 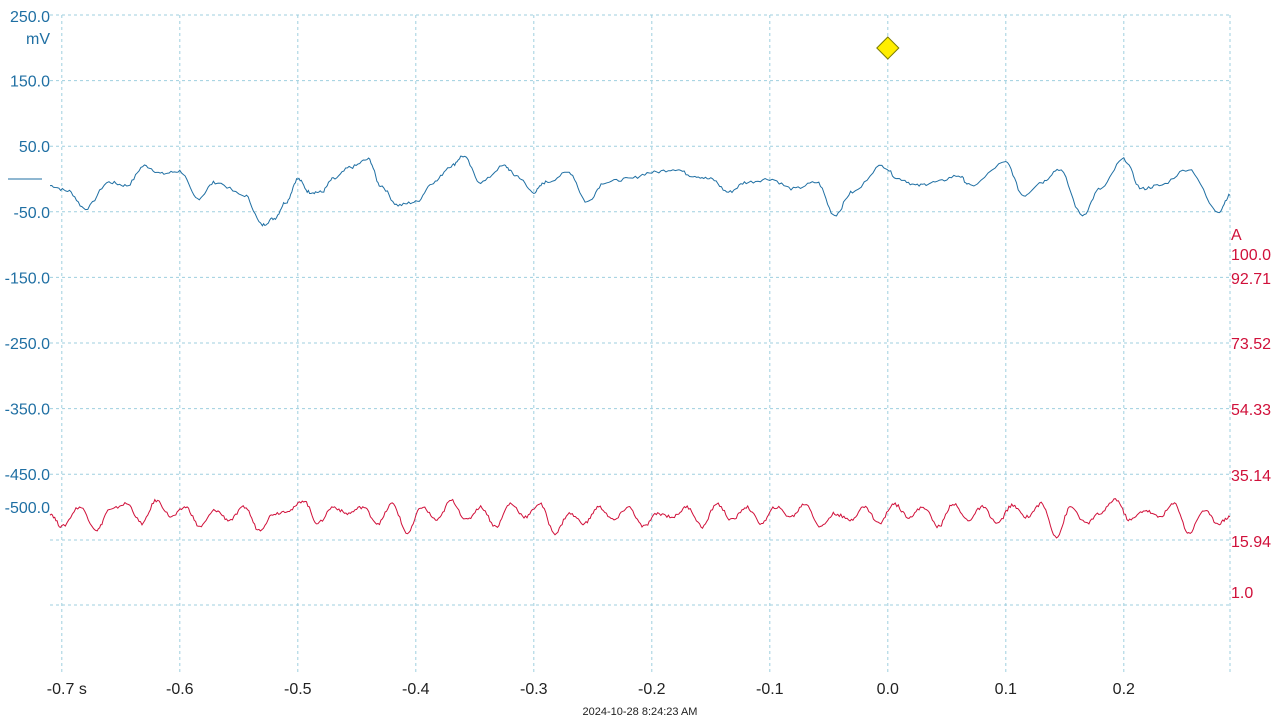 I want to click on right-tick-label: 15.94, so click(x=1251, y=542).